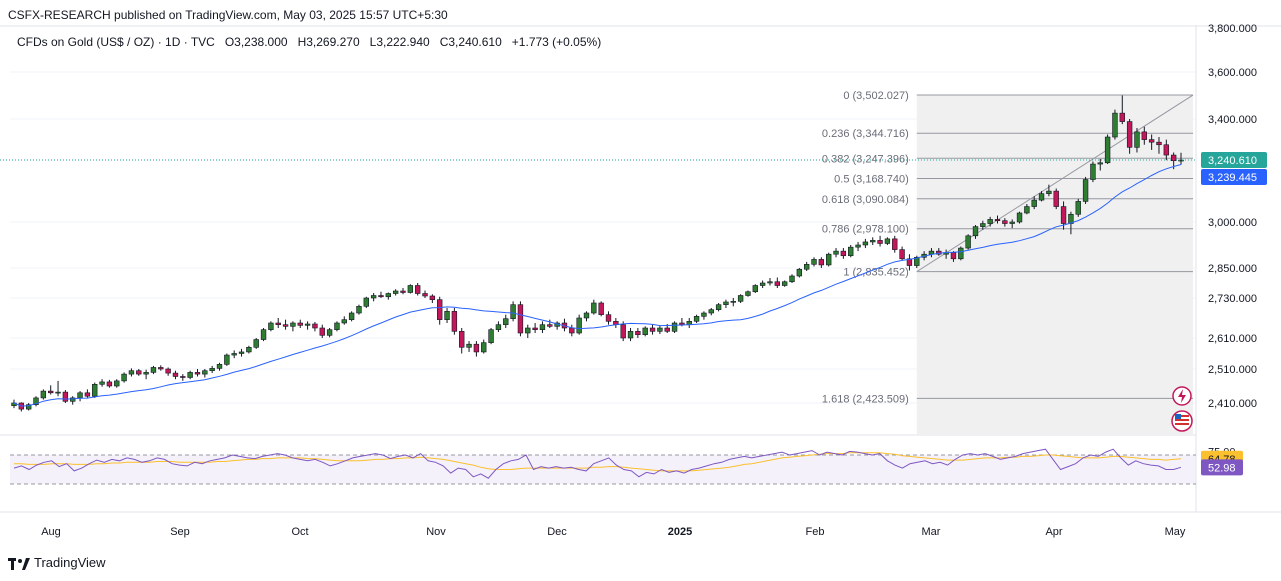 Image resolution: width=1281 pixels, height=581 pixels. I want to click on price-tick-label: 2,730.000, so click(1232, 299).